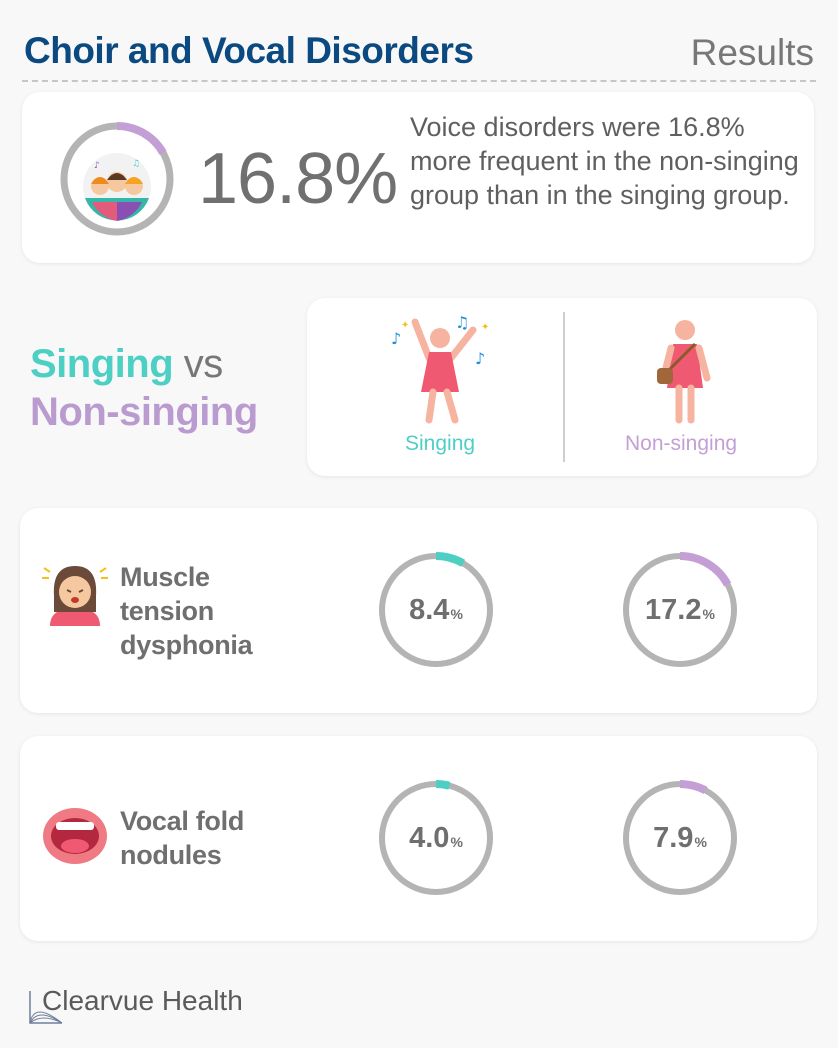 The image size is (838, 1048). What do you see at coordinates (75, 596) in the screenshot?
I see `stressed-face-icon` at bounding box center [75, 596].